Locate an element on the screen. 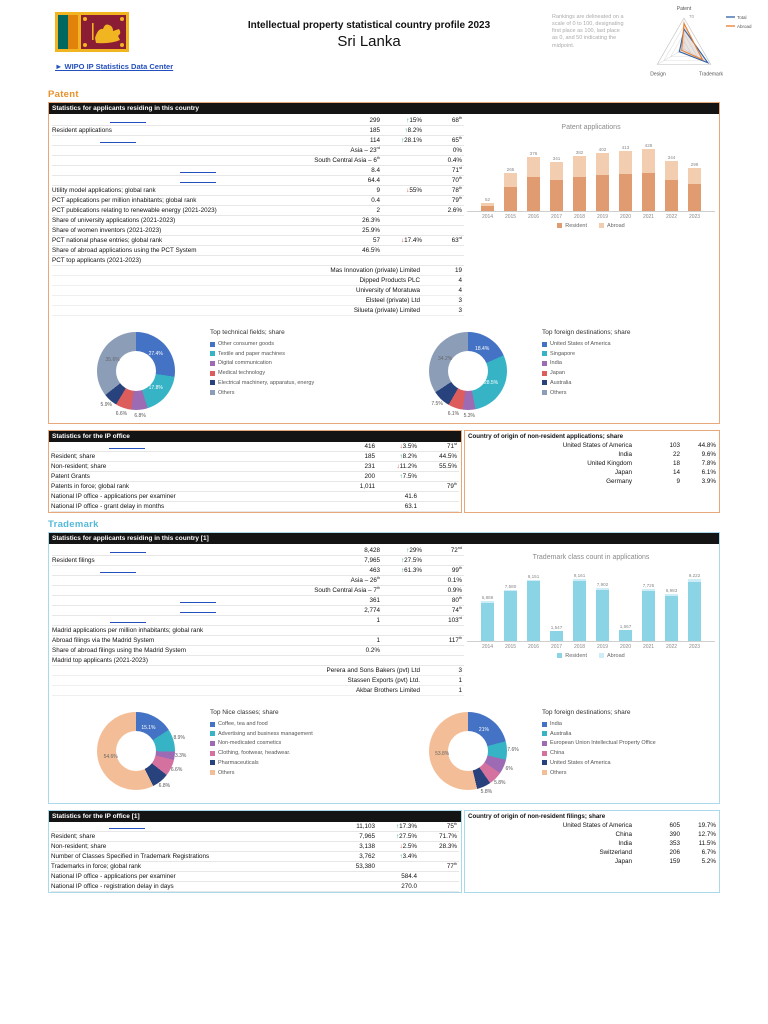  stat-rank: 0.9% is located at coordinates (454, 590).